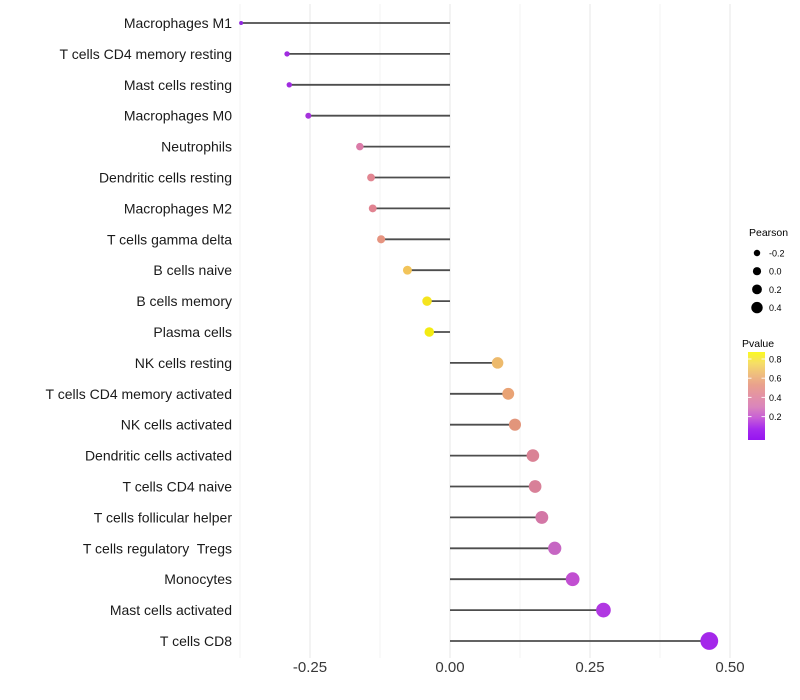 The image size is (800, 700). What do you see at coordinates (165, 178) in the screenshot?
I see `y-axis-label: Dendritic cells resting` at bounding box center [165, 178].